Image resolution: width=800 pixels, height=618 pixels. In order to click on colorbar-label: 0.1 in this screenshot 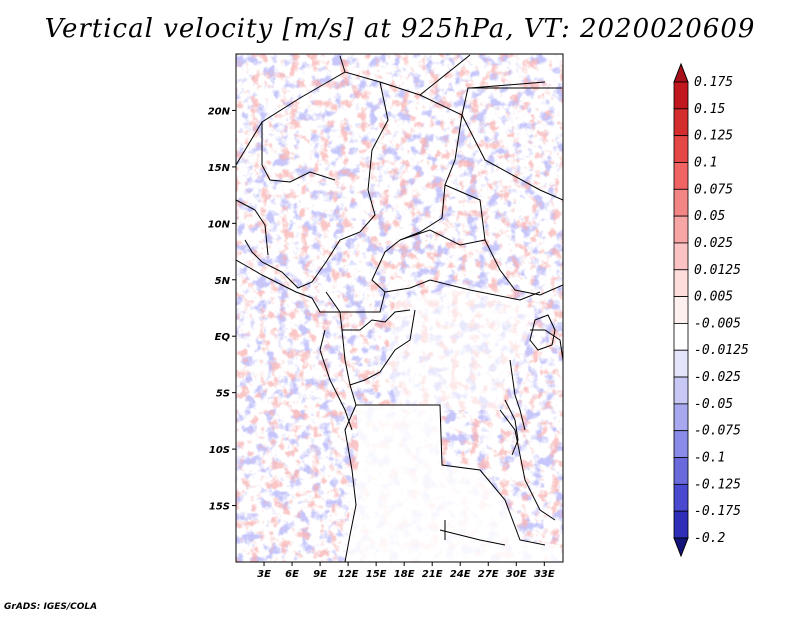, I will do `click(705, 162)`.